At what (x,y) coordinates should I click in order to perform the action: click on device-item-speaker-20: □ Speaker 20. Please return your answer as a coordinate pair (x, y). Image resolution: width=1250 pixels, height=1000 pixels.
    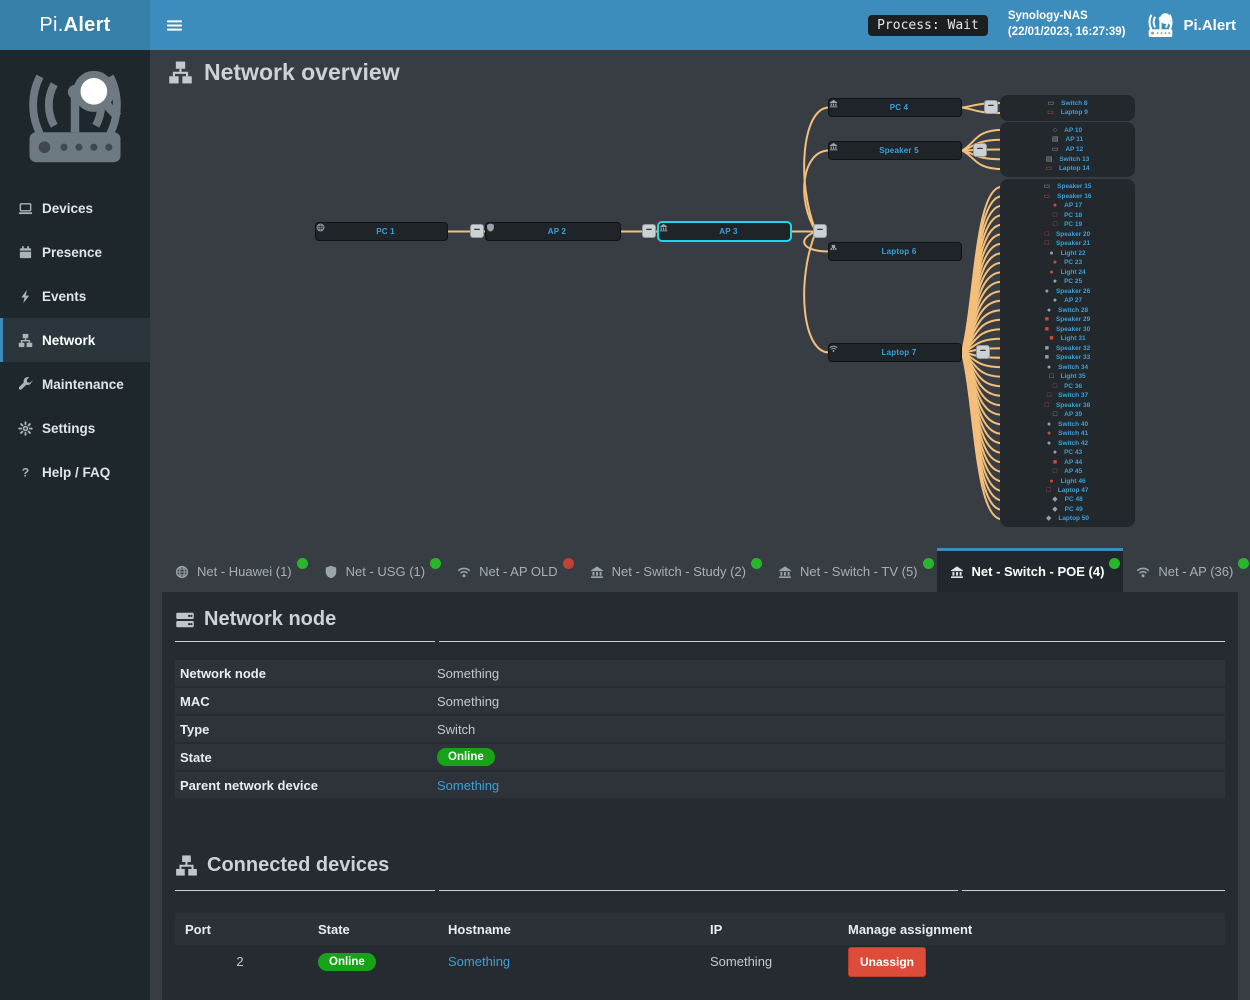
    Looking at the image, I should click on (1067, 234).